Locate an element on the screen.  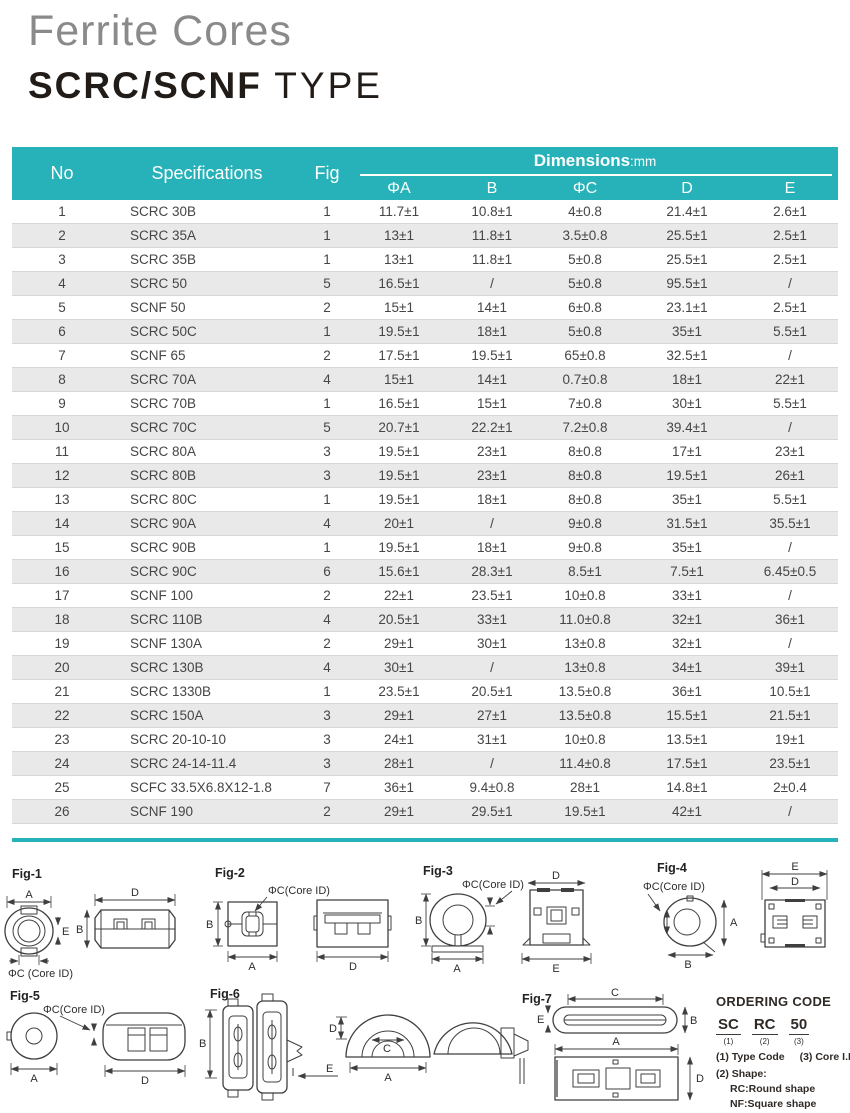
cell-no: 17 is located at coordinates (62, 595).